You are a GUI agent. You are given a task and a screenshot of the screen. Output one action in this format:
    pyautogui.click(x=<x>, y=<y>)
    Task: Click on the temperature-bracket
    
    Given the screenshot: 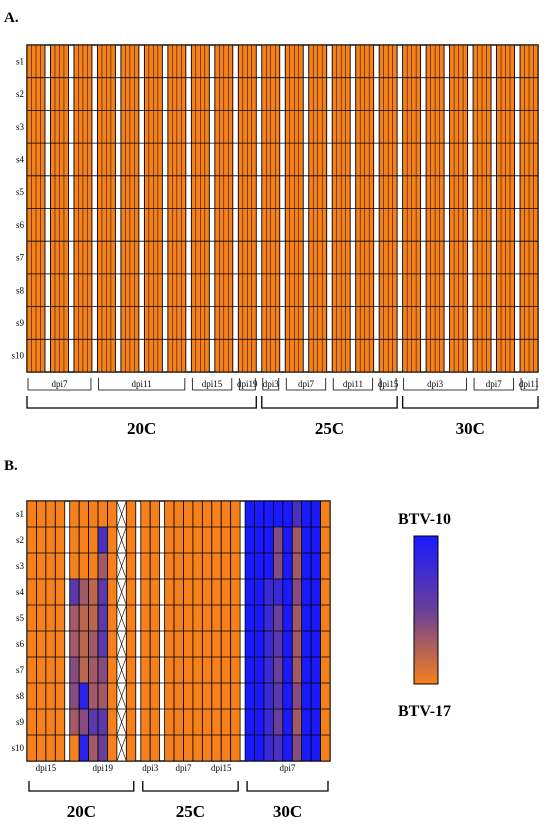 What is the action you would take?
    pyautogui.click(x=287, y=786)
    